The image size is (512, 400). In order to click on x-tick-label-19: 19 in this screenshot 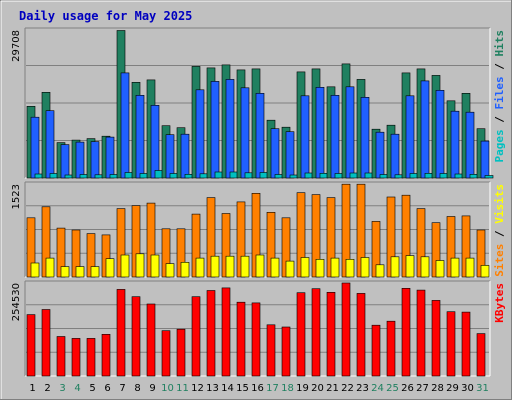, I will do `click(302, 388)`.